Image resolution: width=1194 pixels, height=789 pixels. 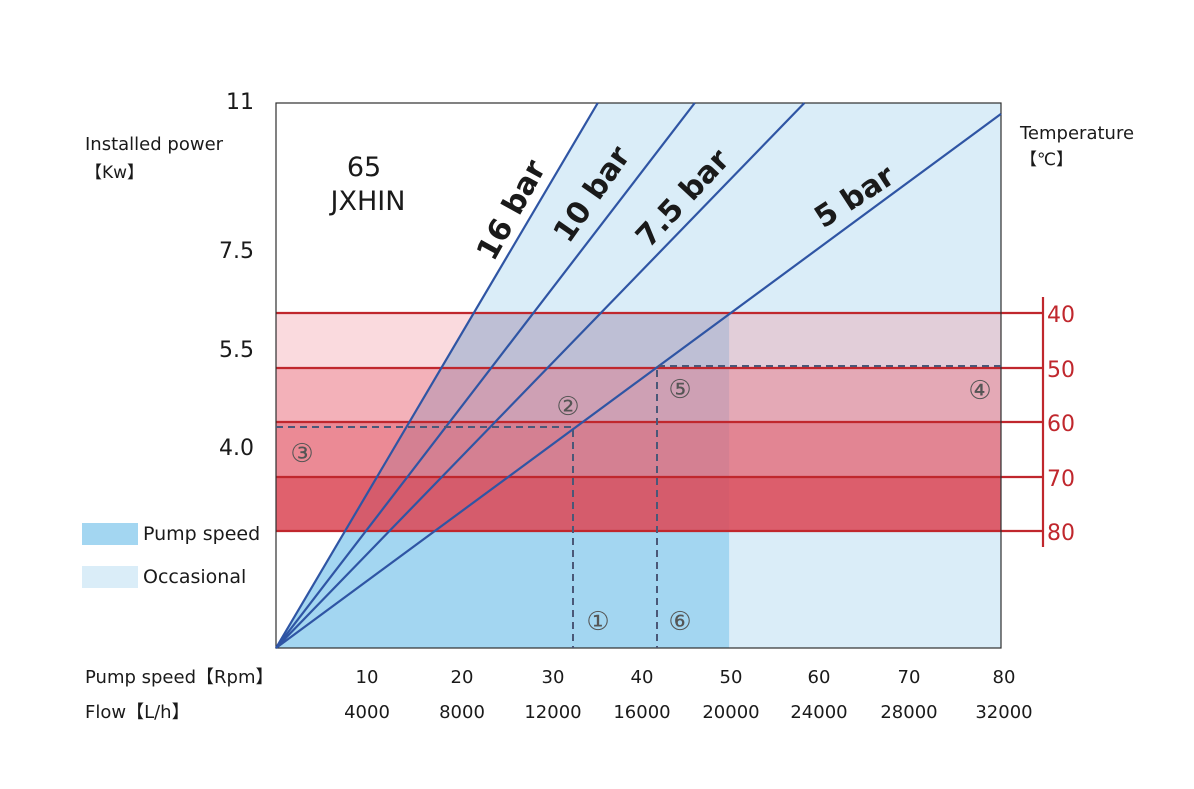 What do you see at coordinates (552, 712) in the screenshot?
I see `x-flow-tick-label: 12000` at bounding box center [552, 712].